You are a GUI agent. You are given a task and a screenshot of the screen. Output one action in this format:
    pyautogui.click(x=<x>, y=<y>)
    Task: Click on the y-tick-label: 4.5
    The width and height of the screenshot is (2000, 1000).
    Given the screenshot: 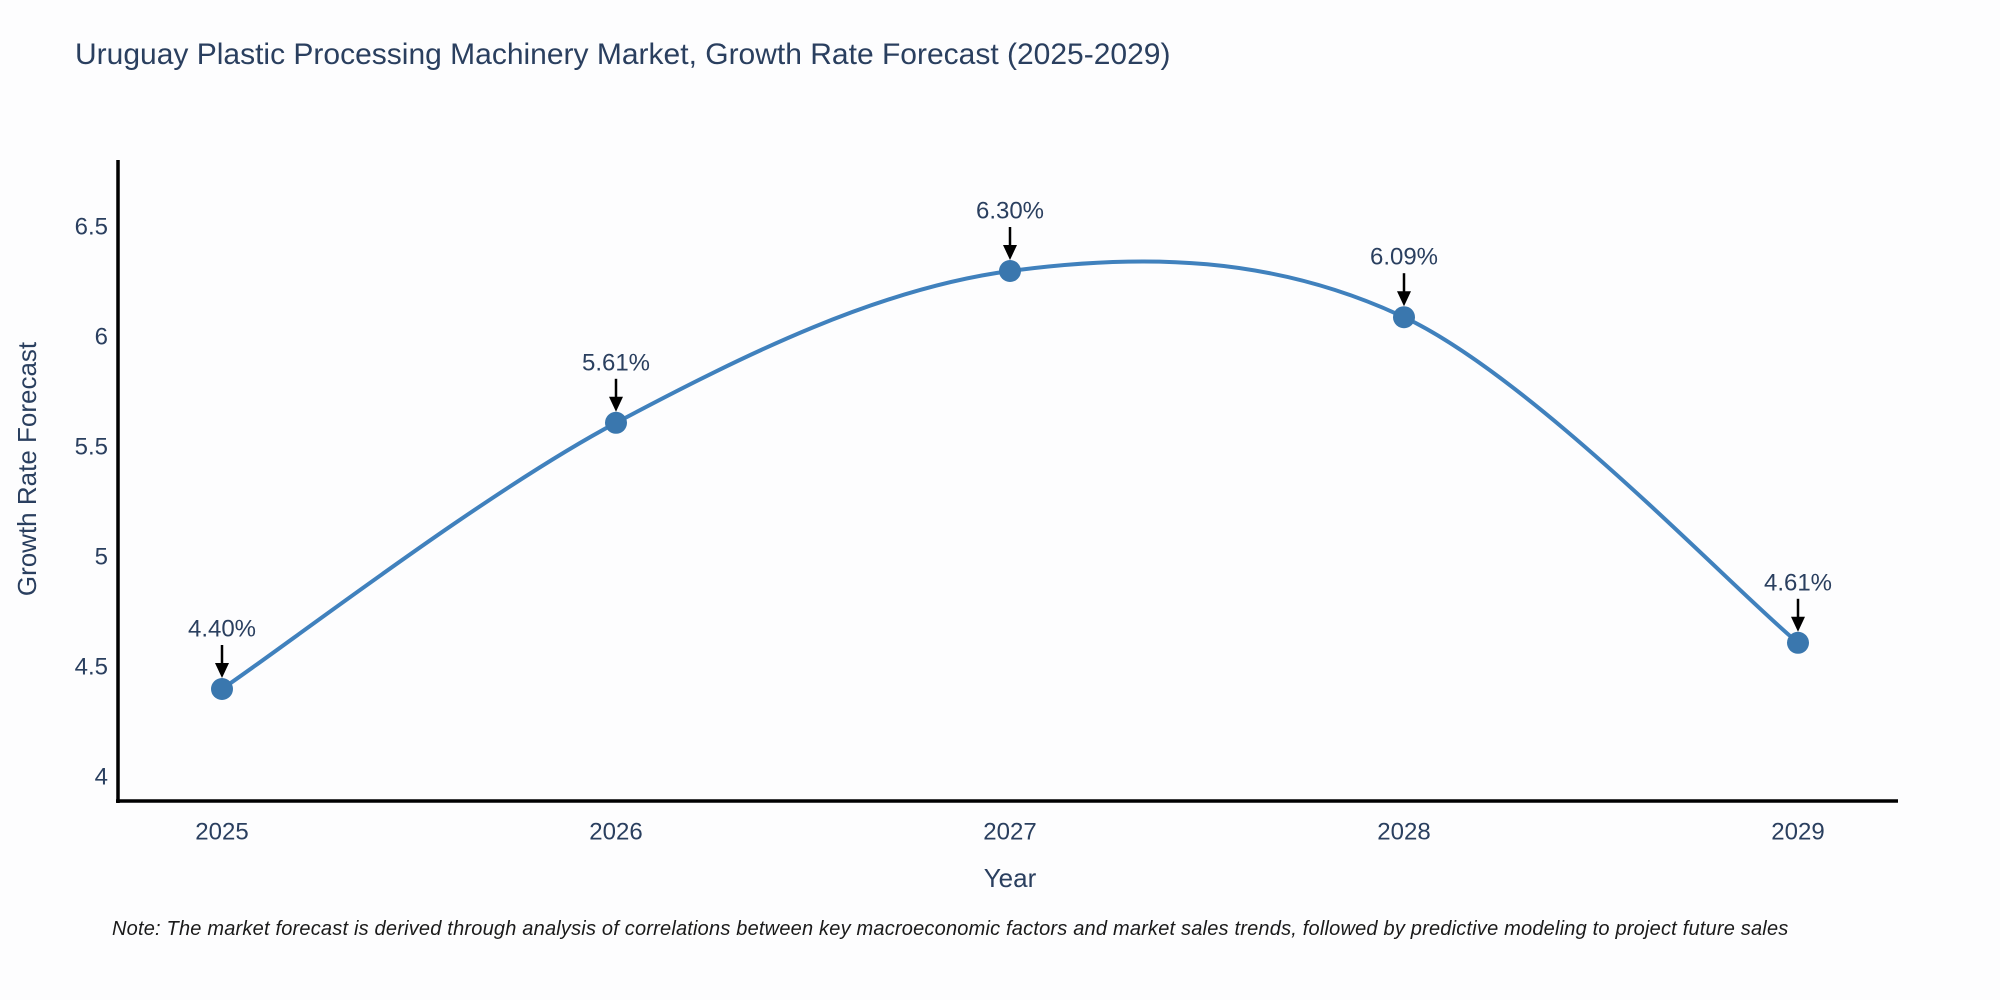 What is the action you would take?
    pyautogui.click(x=91, y=667)
    